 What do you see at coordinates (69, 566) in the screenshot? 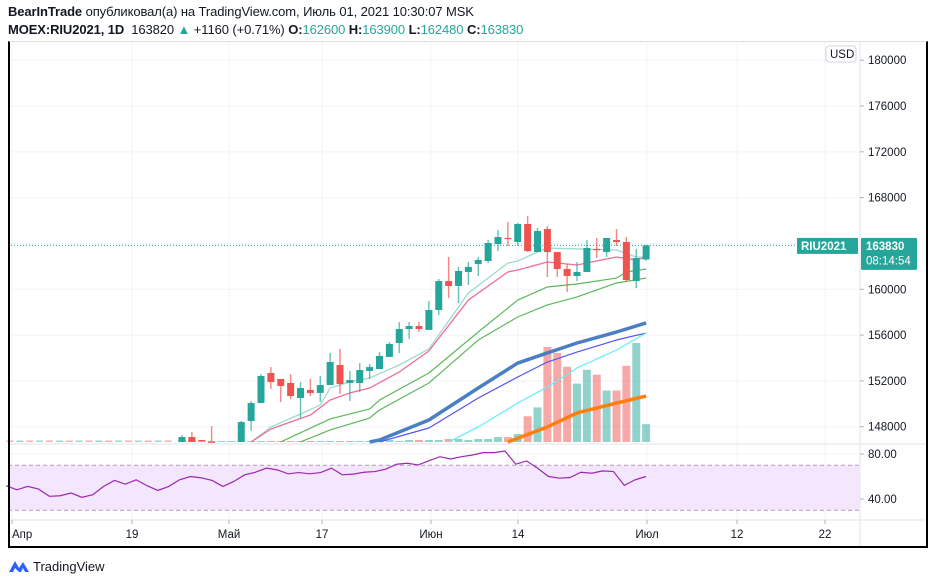
I see `footer-brand: TradingView` at bounding box center [69, 566].